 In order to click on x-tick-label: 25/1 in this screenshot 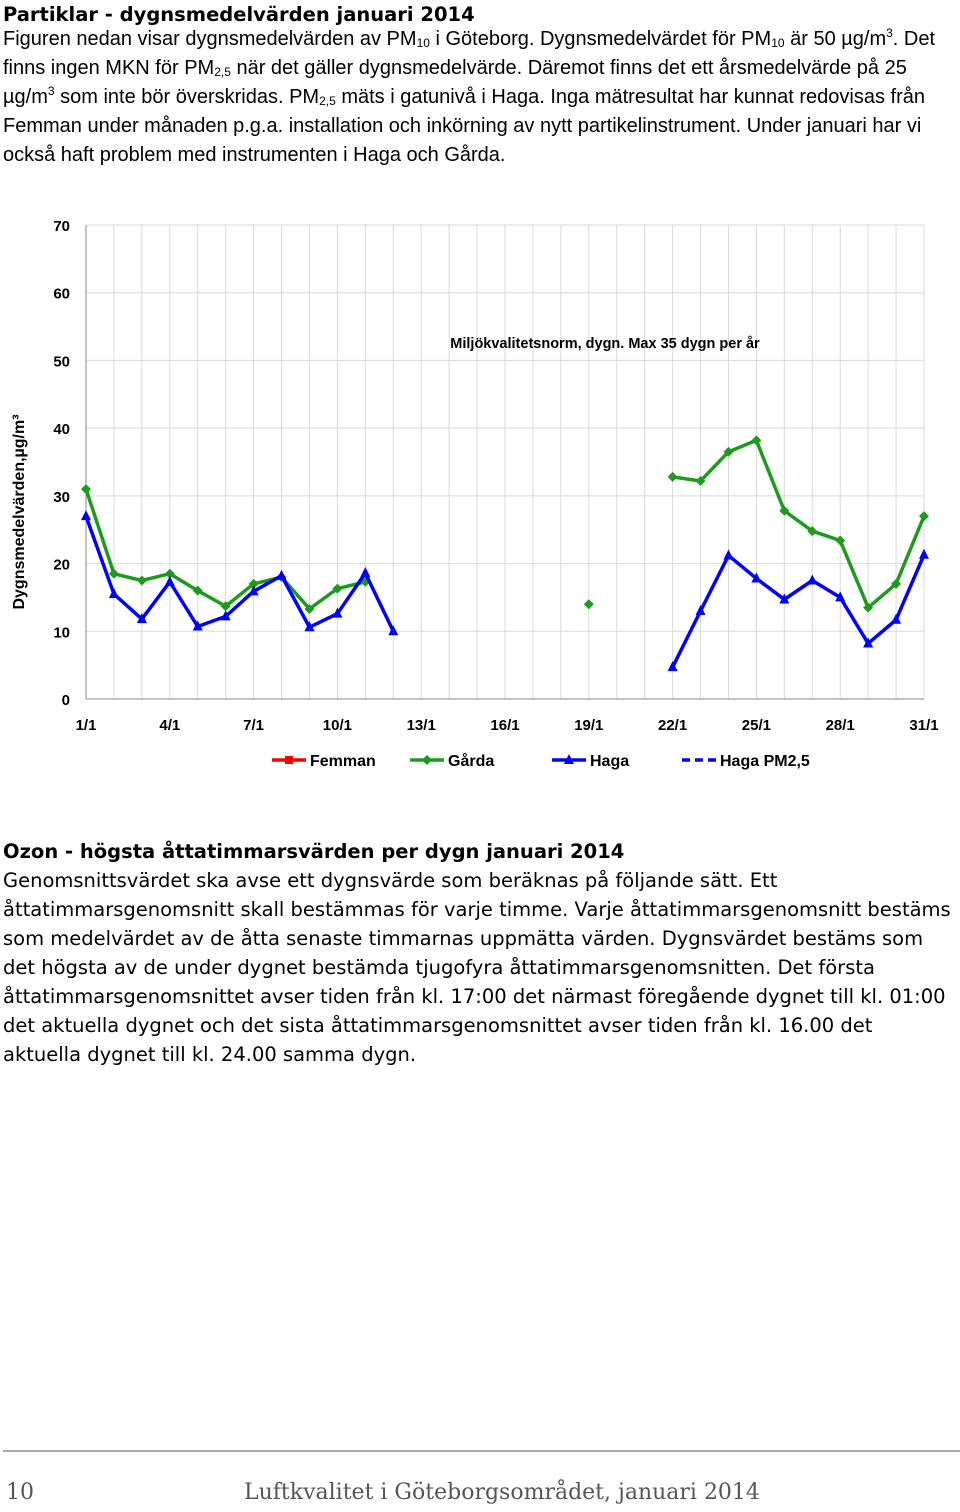, I will do `click(756, 725)`.